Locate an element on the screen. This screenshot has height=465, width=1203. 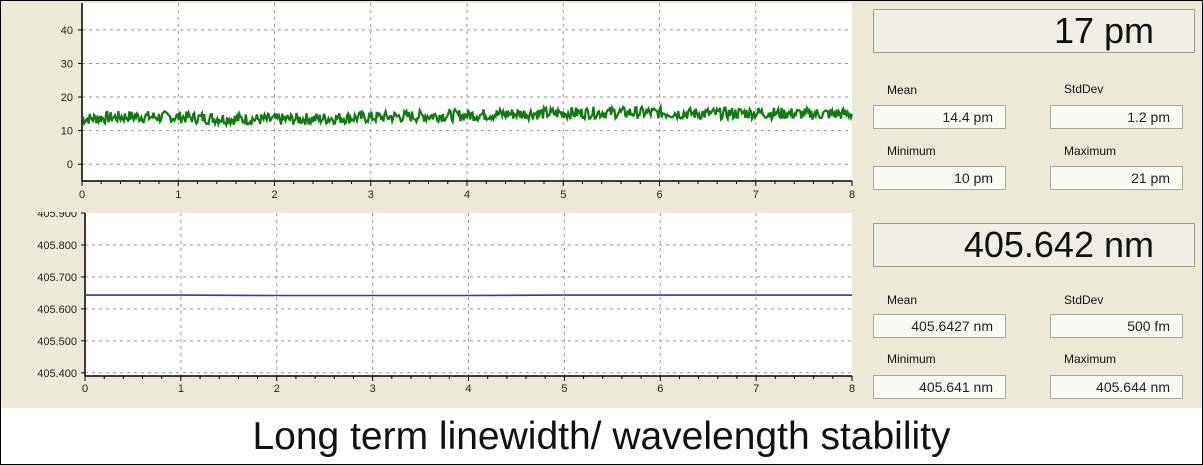
y-tick-label: 20 is located at coordinates (67, 98).